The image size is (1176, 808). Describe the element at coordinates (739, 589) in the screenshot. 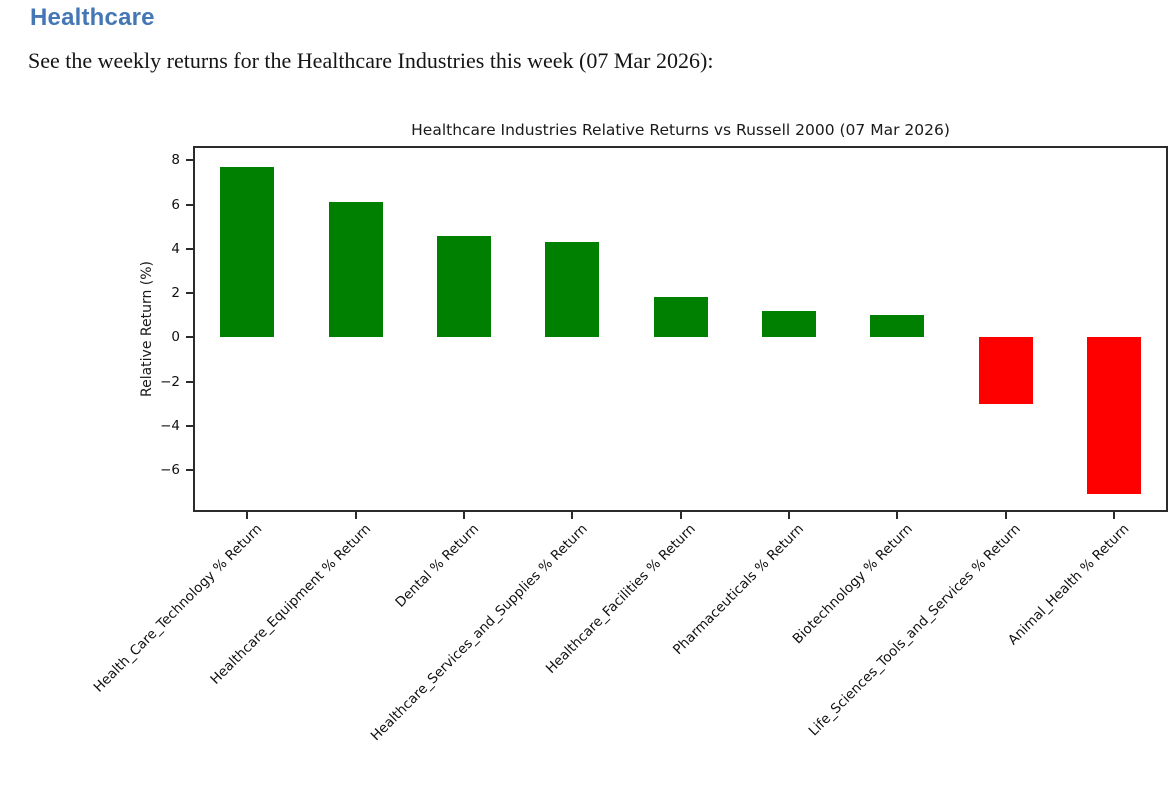

I see `x-tick-label: Pharmaceuticals % Return` at that location.